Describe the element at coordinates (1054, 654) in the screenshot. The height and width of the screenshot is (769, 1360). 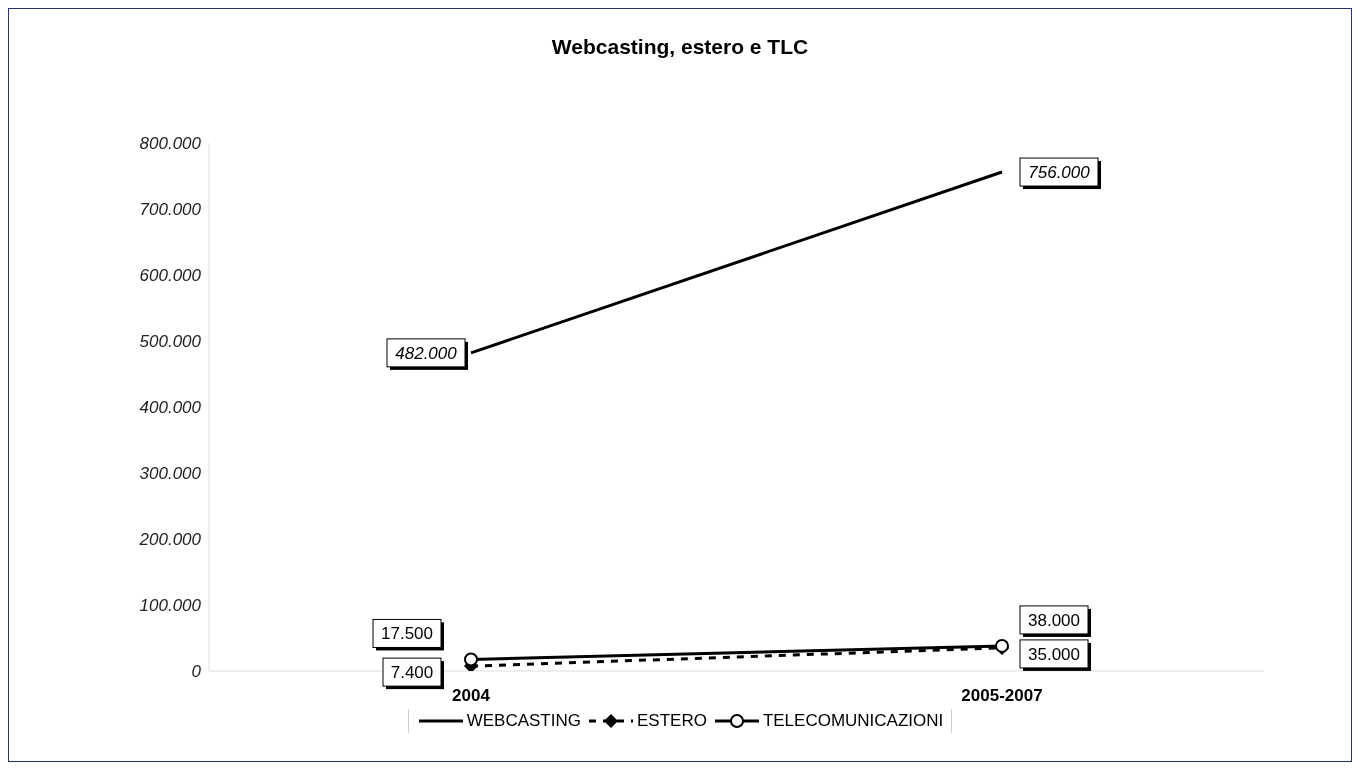
I see `data-label: 35.000` at that location.